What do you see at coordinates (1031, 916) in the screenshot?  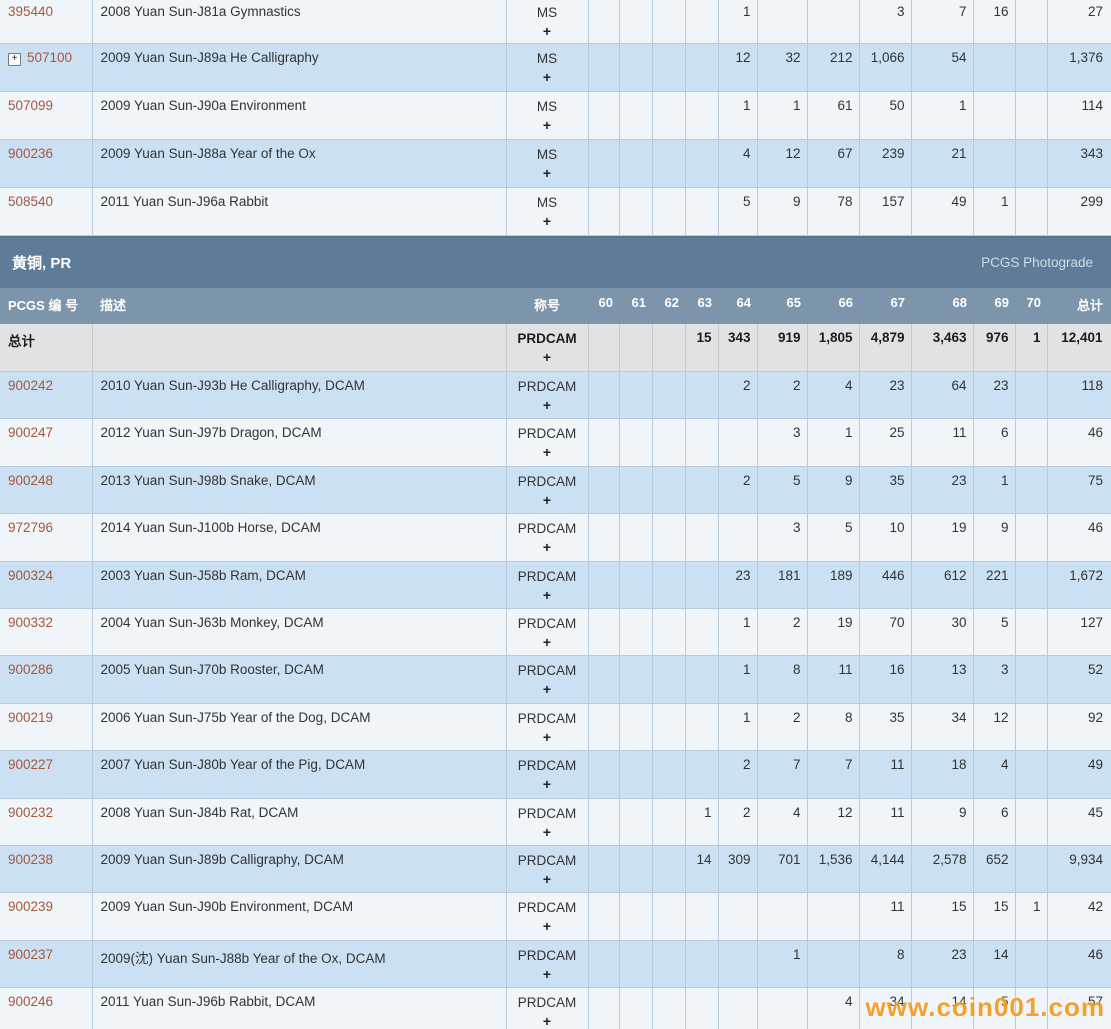 I see `grade-cell-70: 1` at bounding box center [1031, 916].